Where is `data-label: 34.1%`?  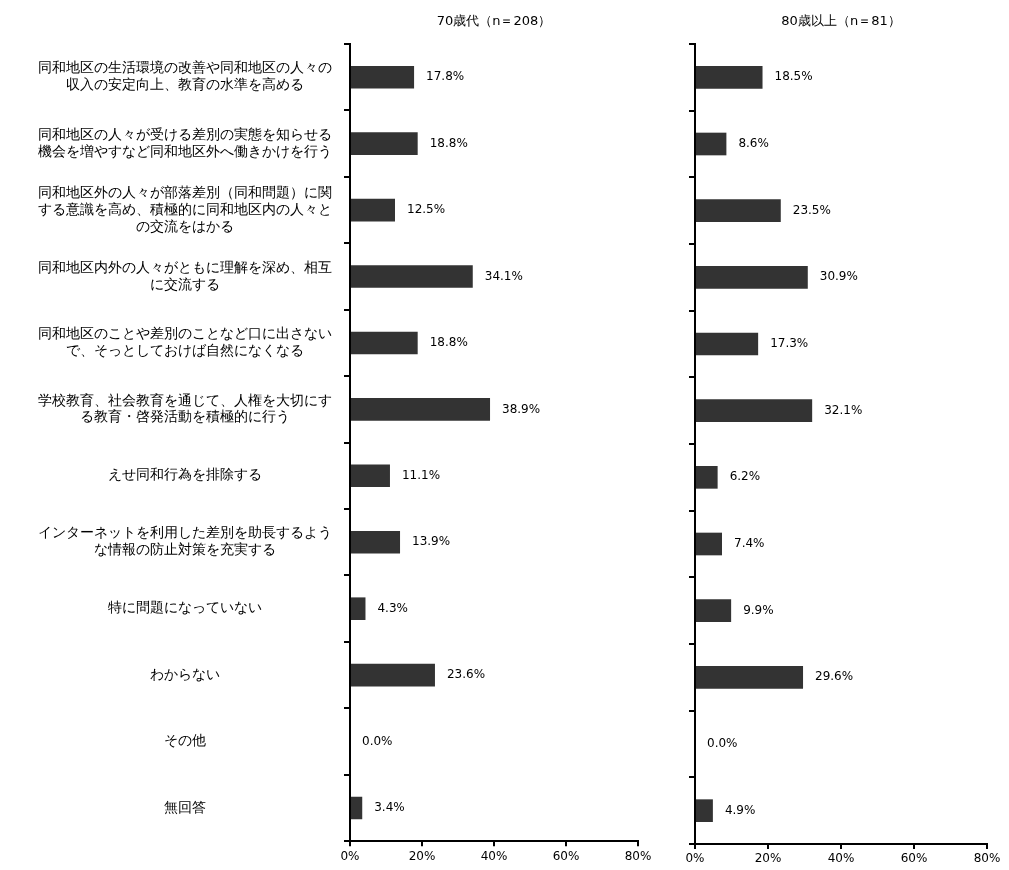 data-label: 34.1% is located at coordinates (503, 275).